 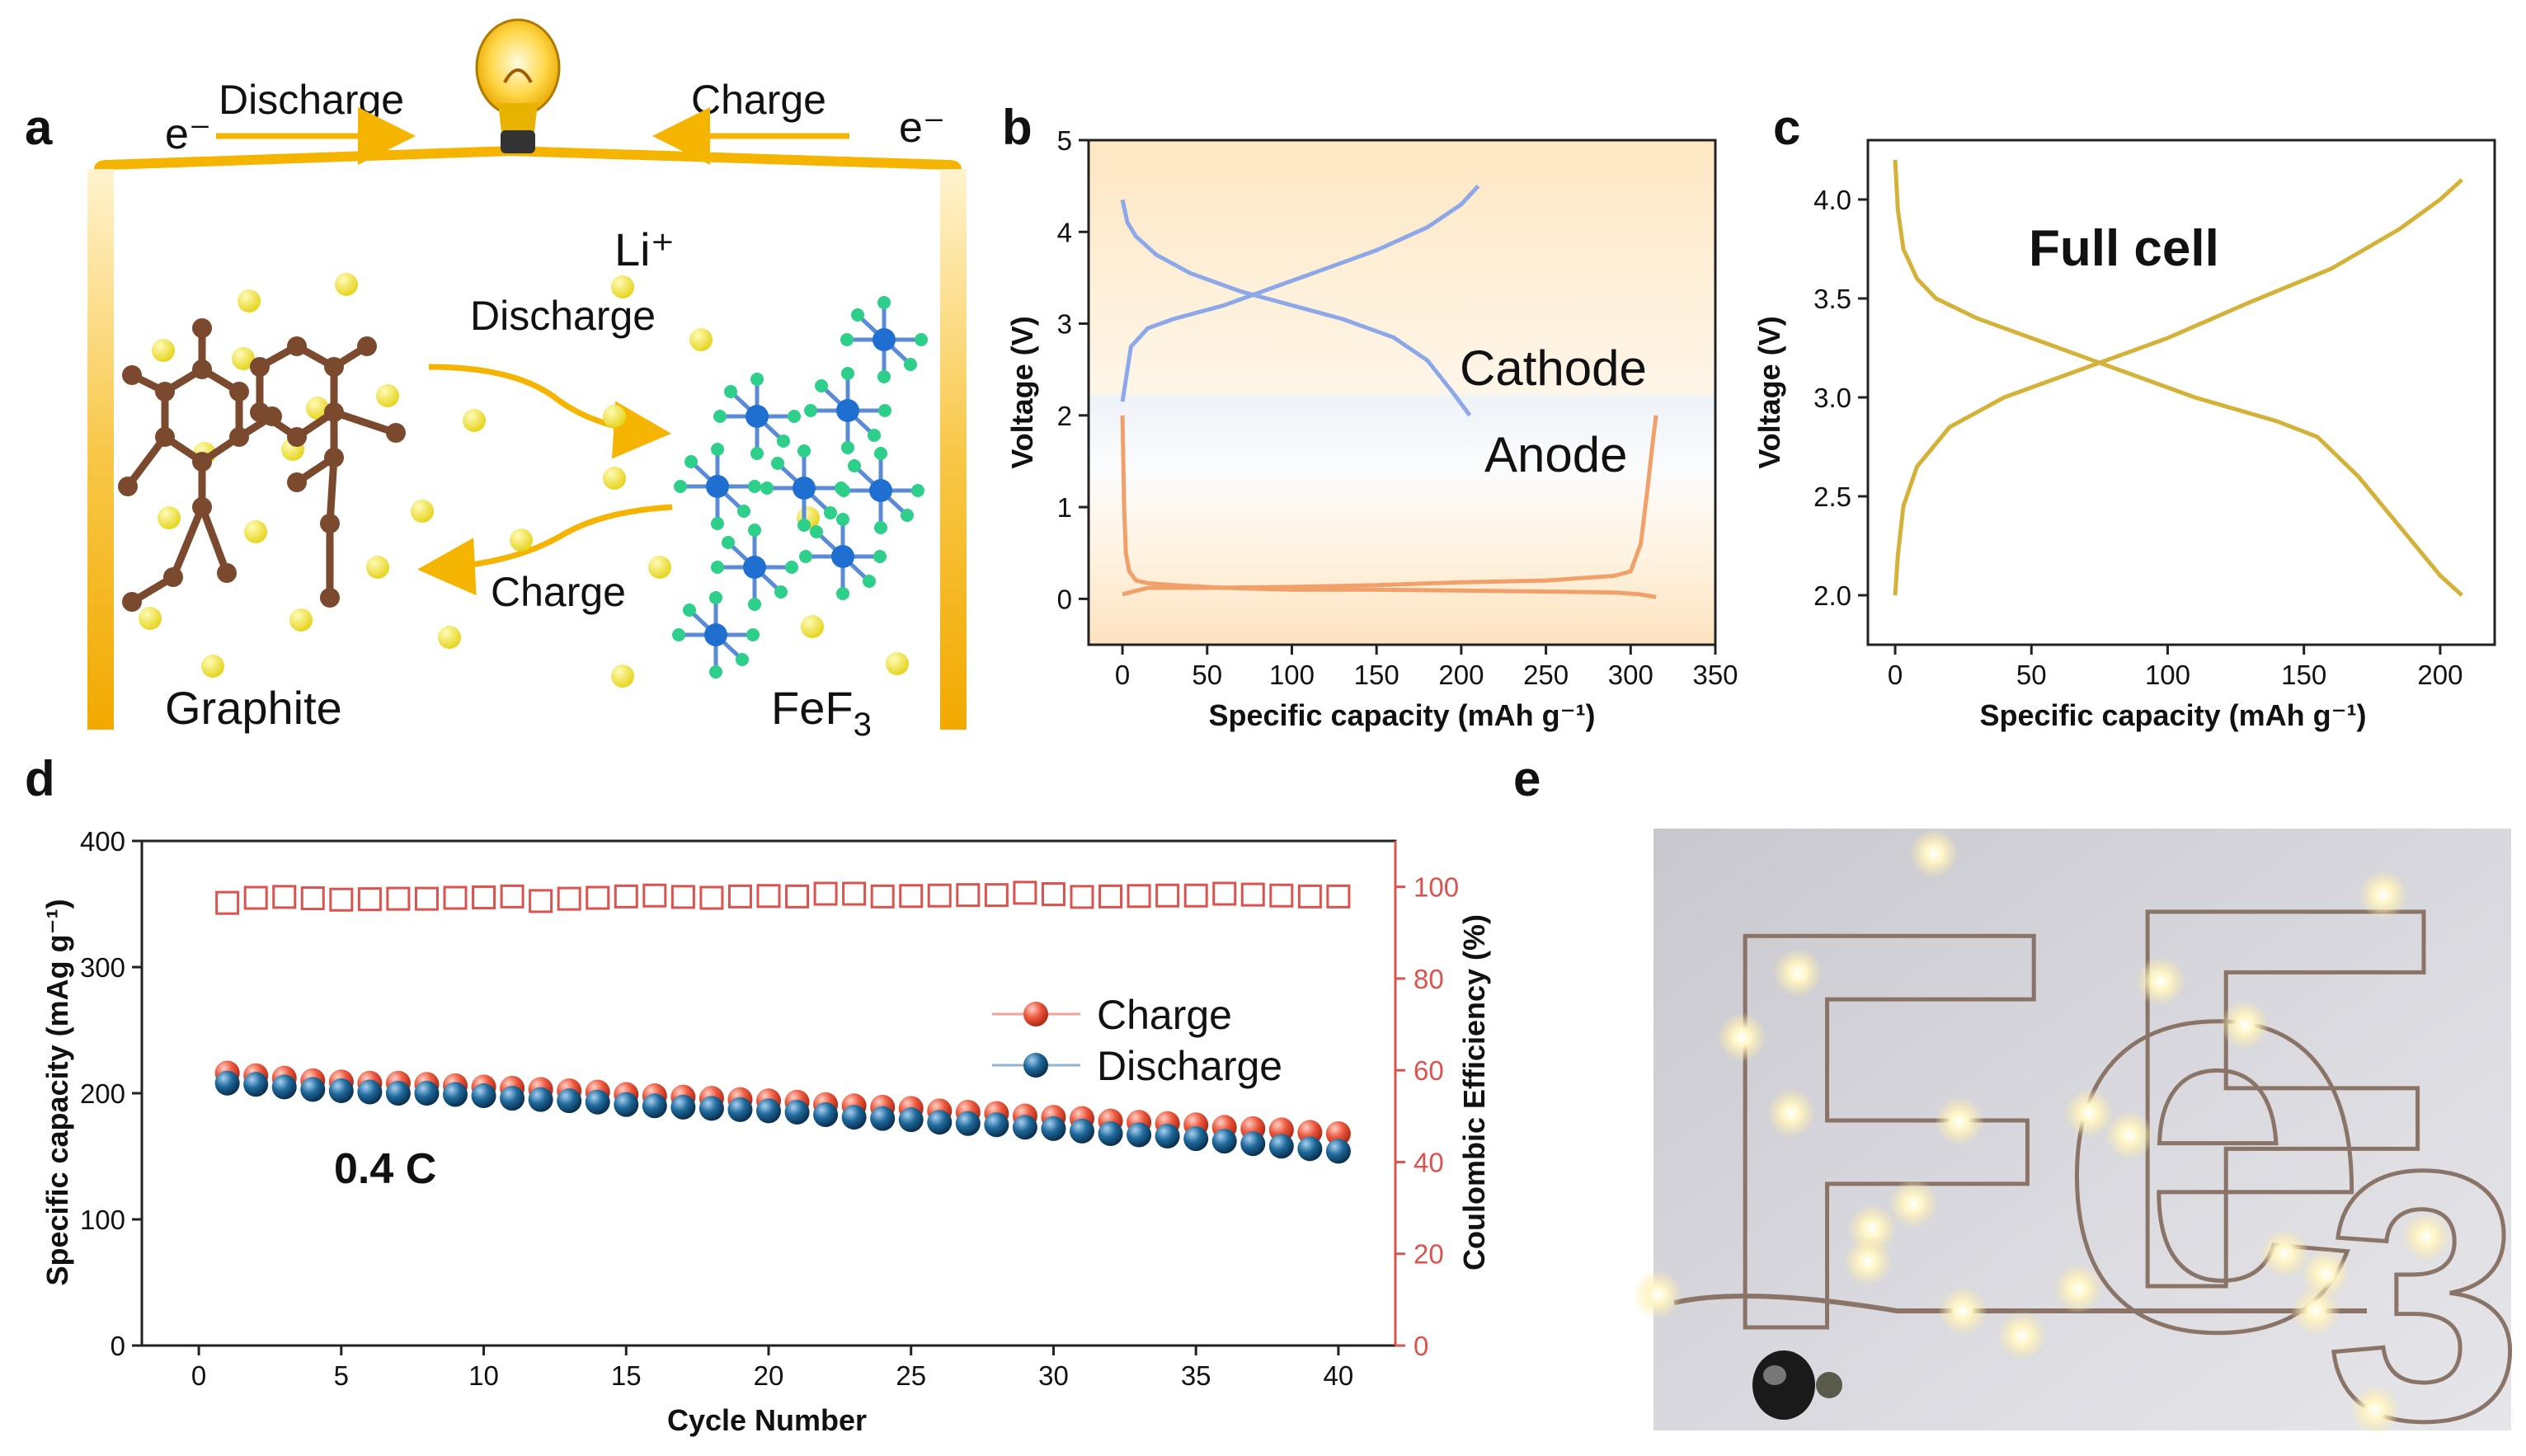 I want to click on panel-d-xtick-label-6: 30, so click(x=1053, y=1375).